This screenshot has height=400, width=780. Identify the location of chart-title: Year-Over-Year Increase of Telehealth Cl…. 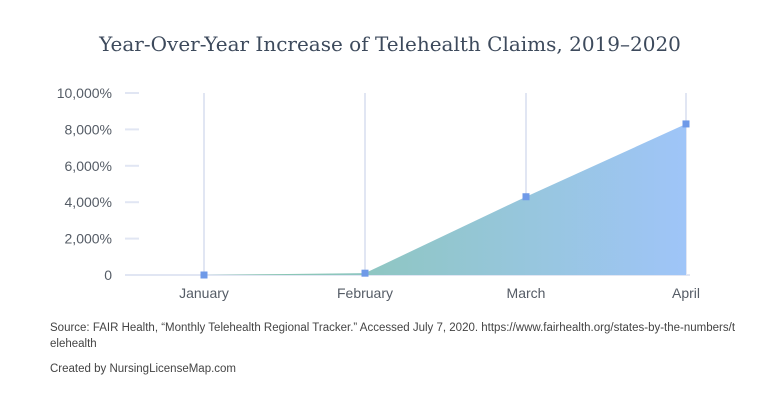
(390, 44).